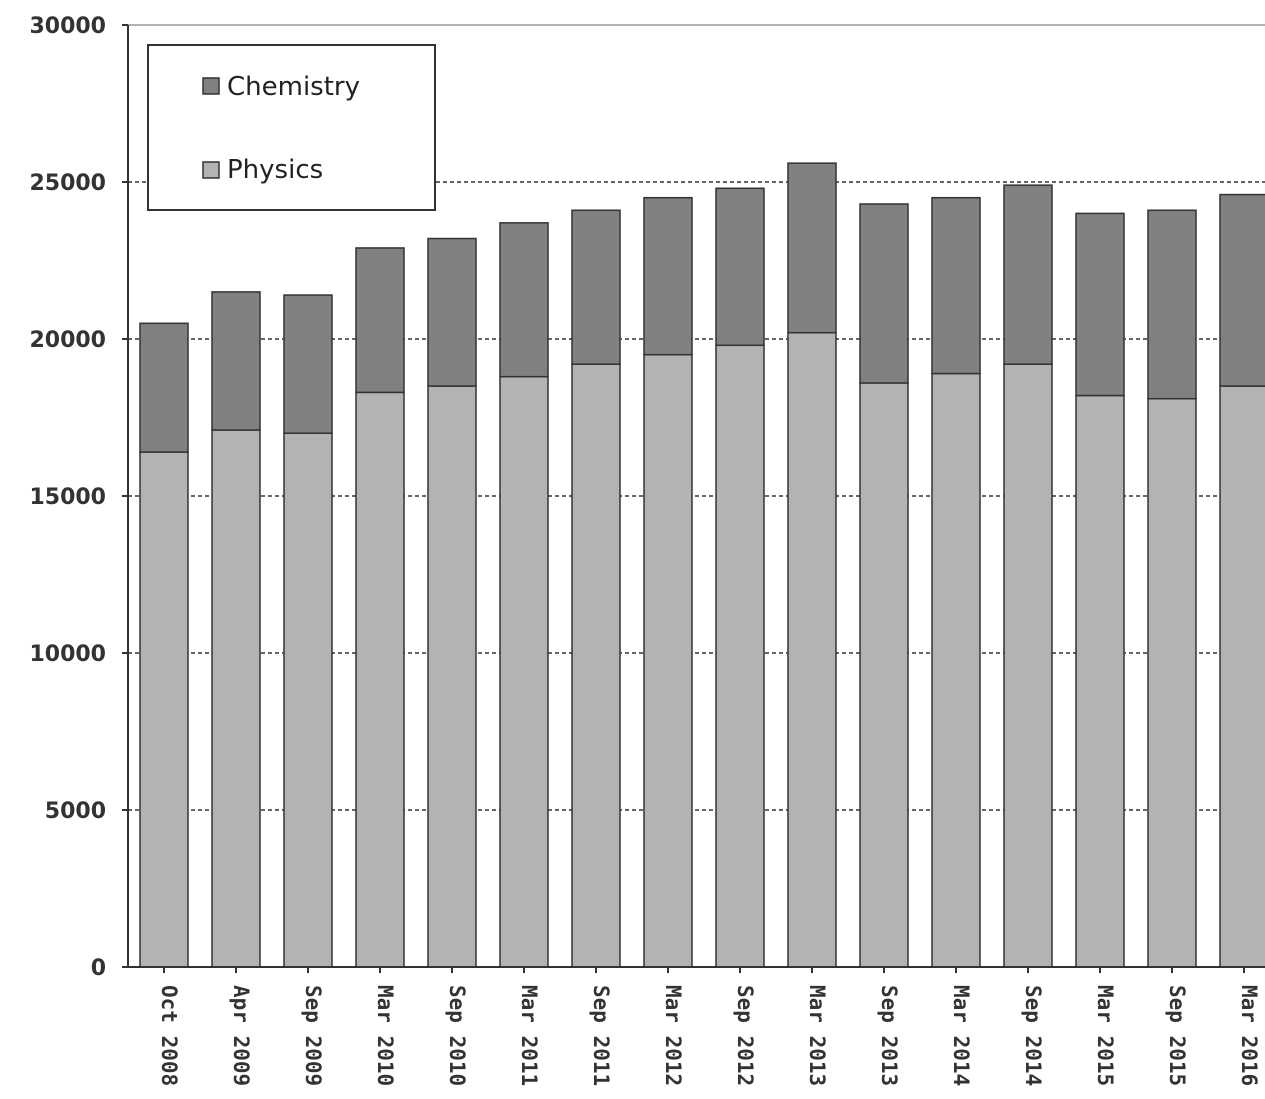 The height and width of the screenshot is (1099, 1265). What do you see at coordinates (529, 1035) in the screenshot?
I see `x-tick-label: Mar 2011` at bounding box center [529, 1035].